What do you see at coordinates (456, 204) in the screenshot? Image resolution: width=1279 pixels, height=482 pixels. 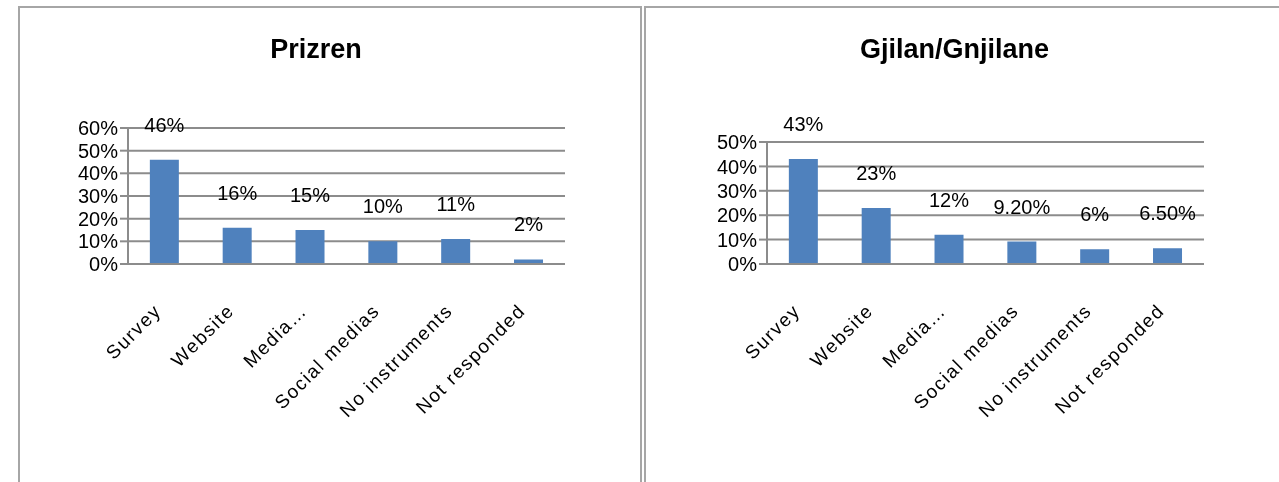 I see `data-label: 11%` at bounding box center [456, 204].